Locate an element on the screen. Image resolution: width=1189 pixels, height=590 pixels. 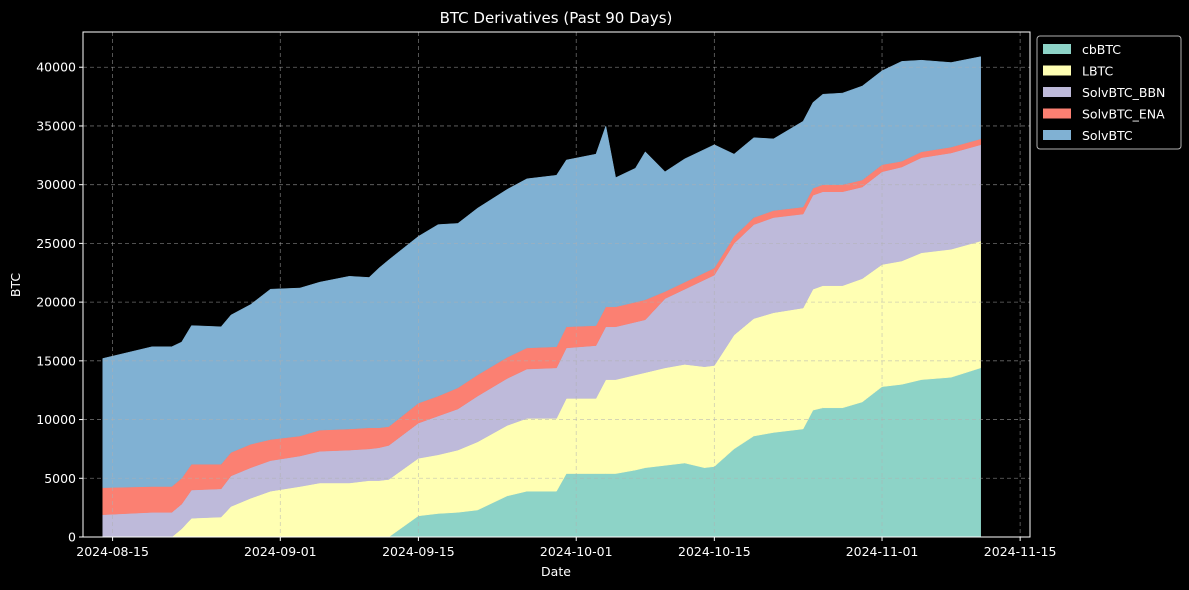
legend-swatch-SolvBTC_ENA is located at coordinates (1057, 113).